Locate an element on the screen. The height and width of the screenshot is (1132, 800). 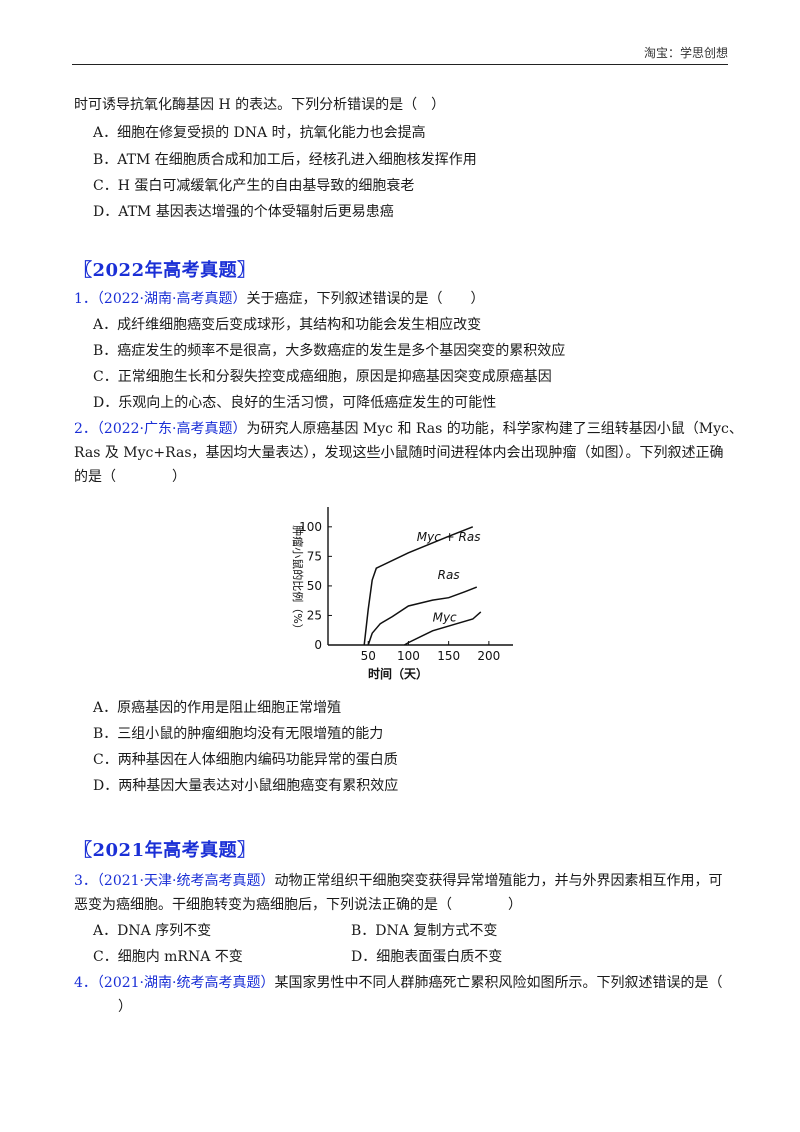
series-label: Ras is located at coordinates (449, 575).